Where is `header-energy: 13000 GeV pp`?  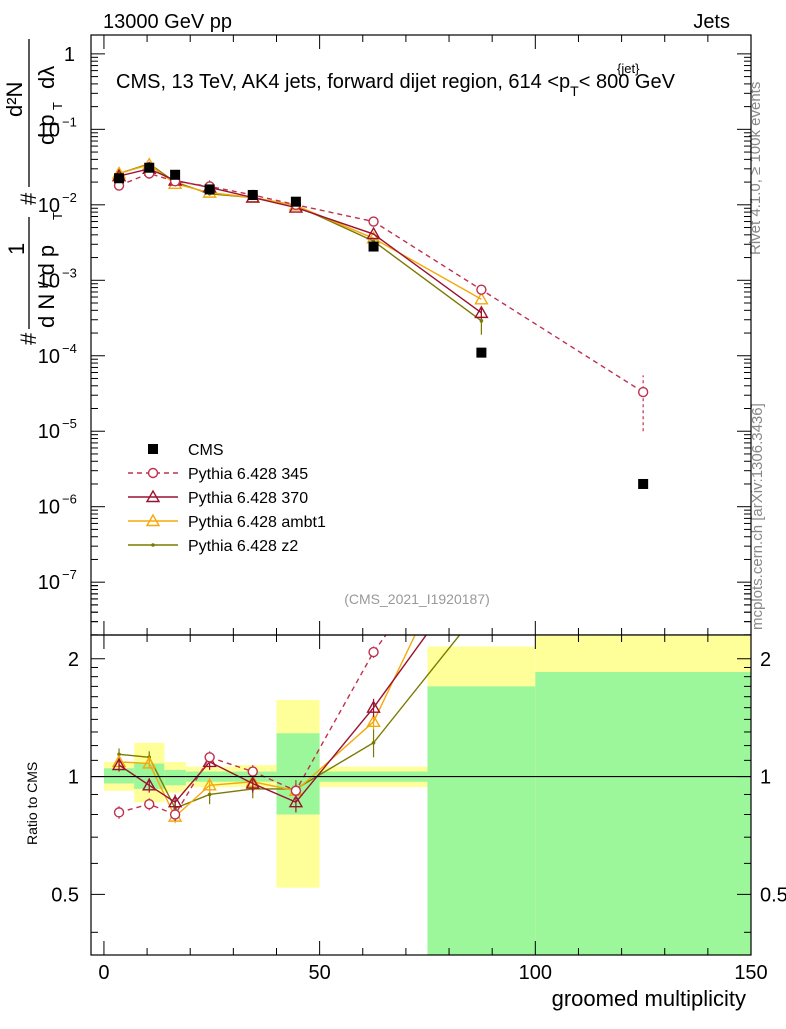
header-energy: 13000 GeV pp is located at coordinates (167, 22).